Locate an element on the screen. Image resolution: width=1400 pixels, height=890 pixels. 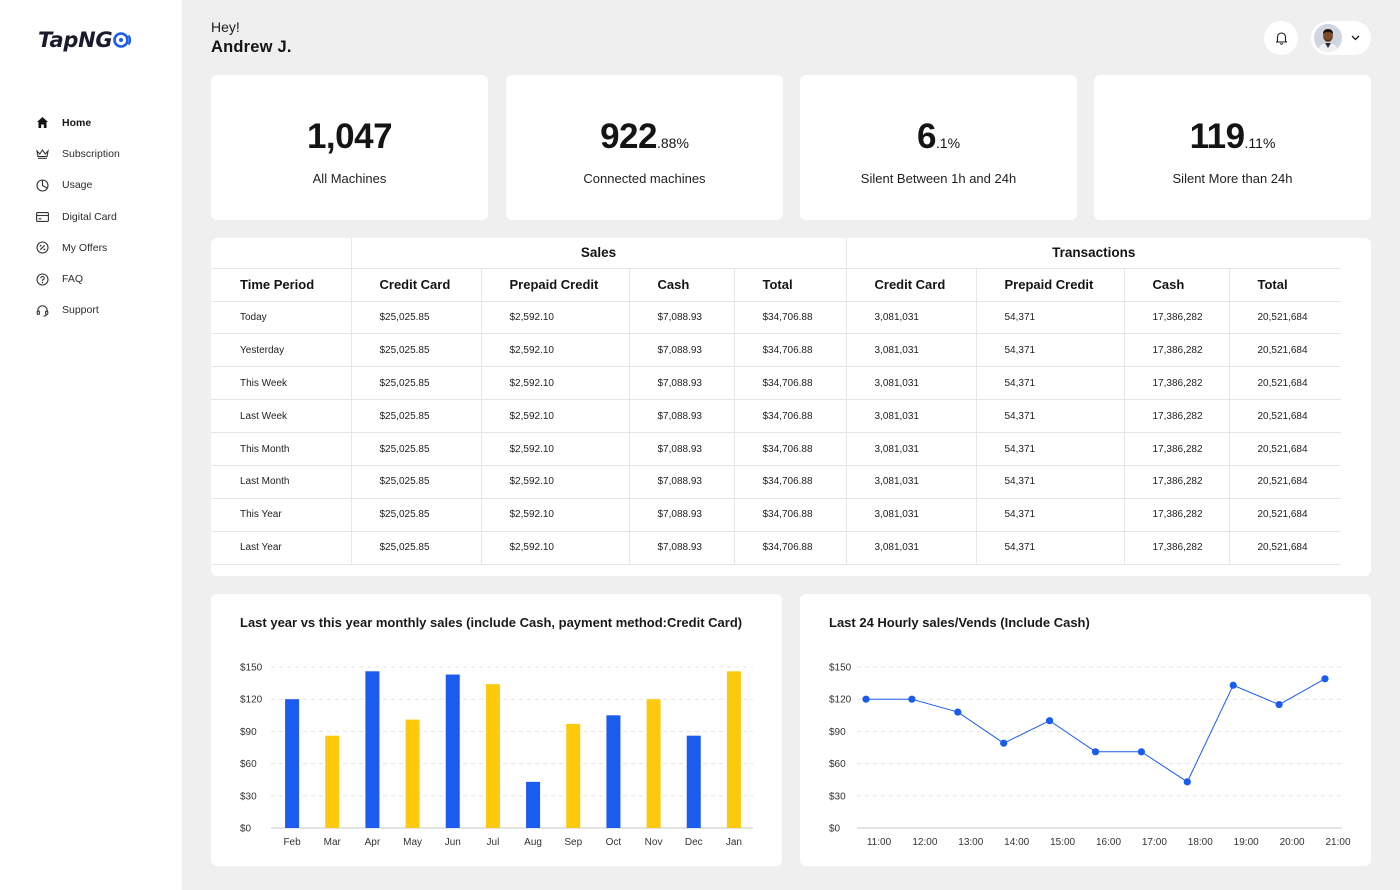
series-line is located at coordinates (1096, 730).